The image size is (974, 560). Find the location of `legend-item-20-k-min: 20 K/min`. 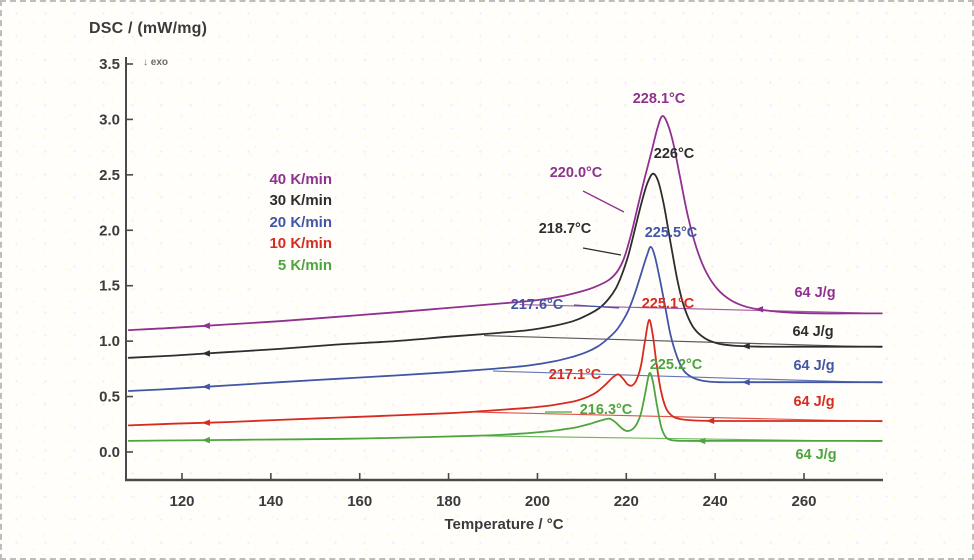

legend-item-20-k-min: 20 K/min is located at coordinates (300, 222).